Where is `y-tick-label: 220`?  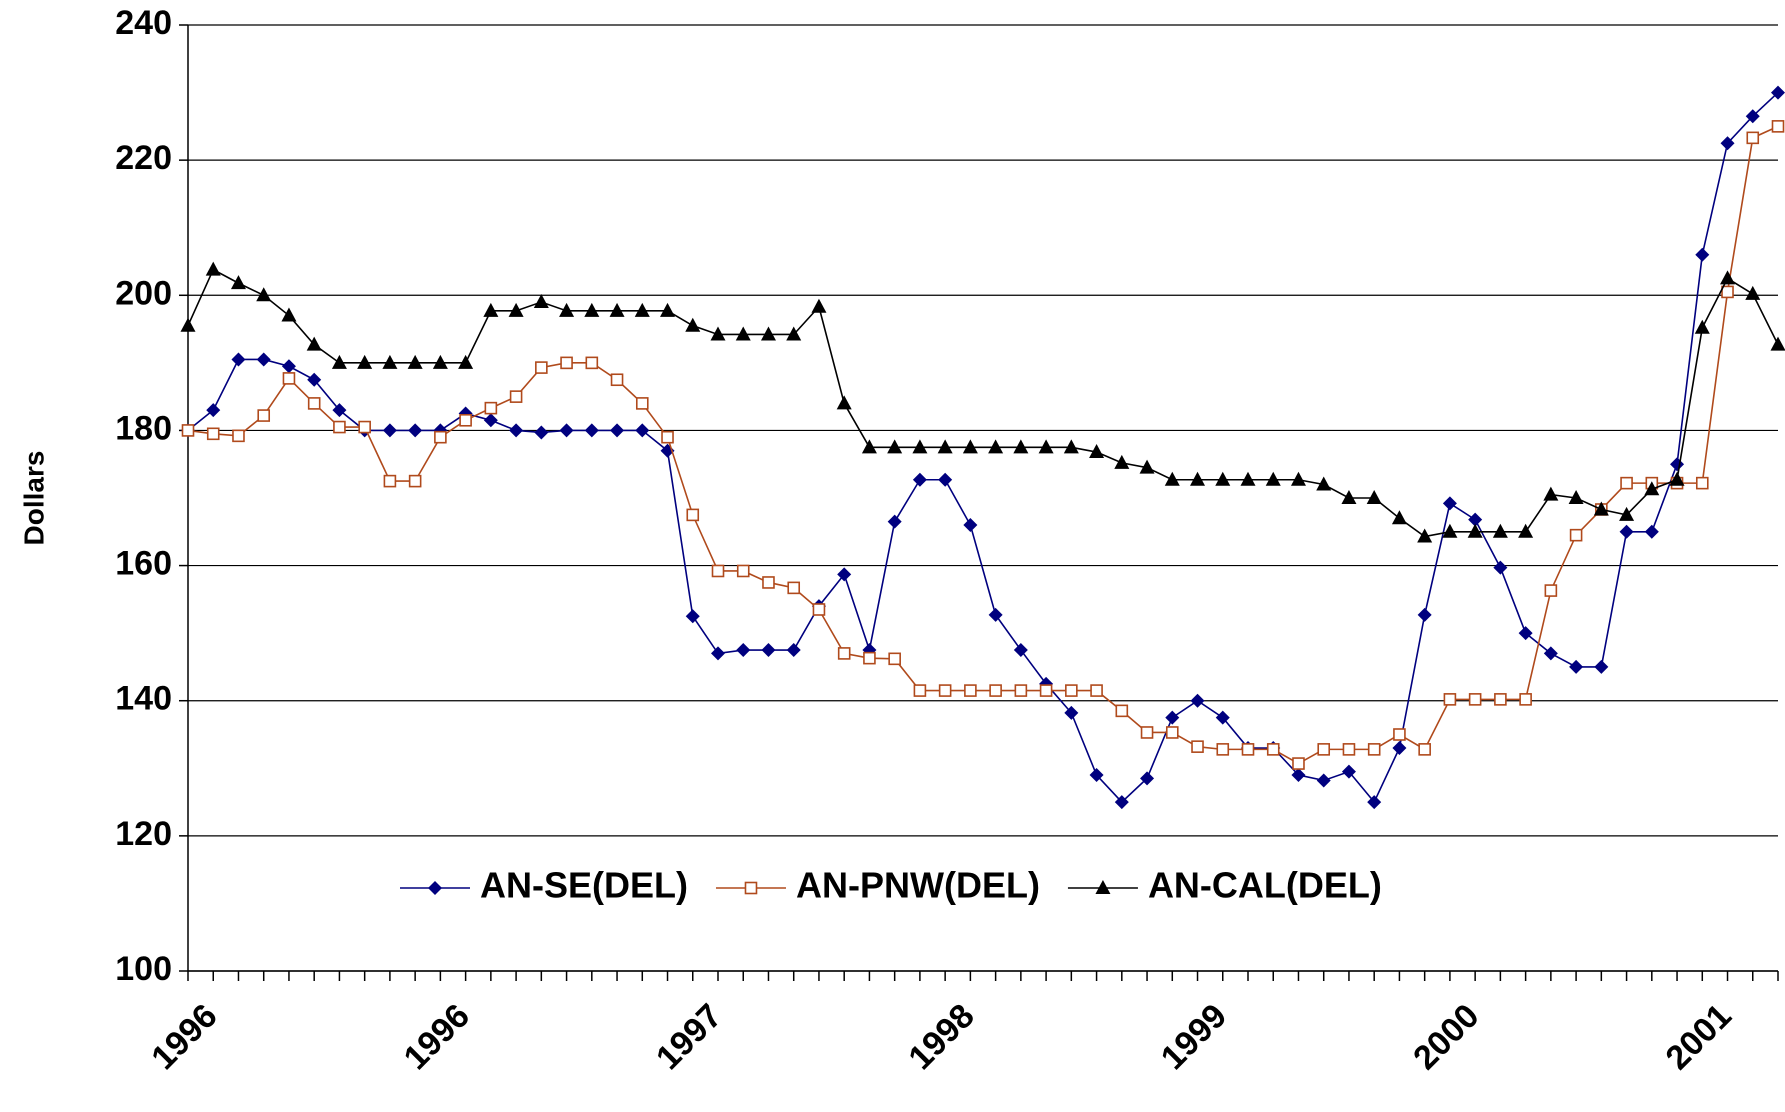 y-tick-label: 220 is located at coordinates (143, 158).